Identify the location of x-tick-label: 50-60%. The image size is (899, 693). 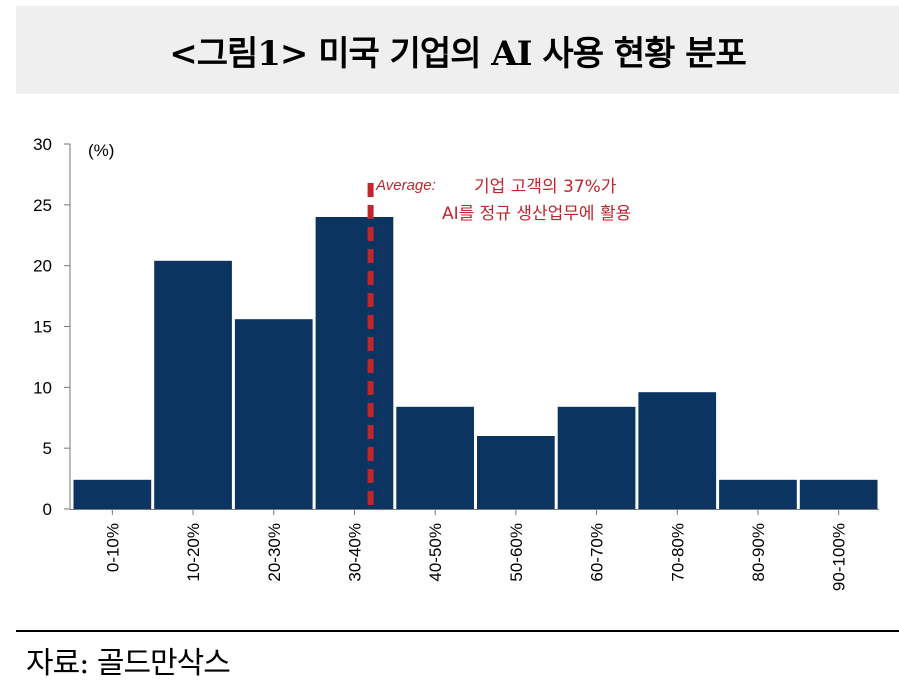
(516, 552).